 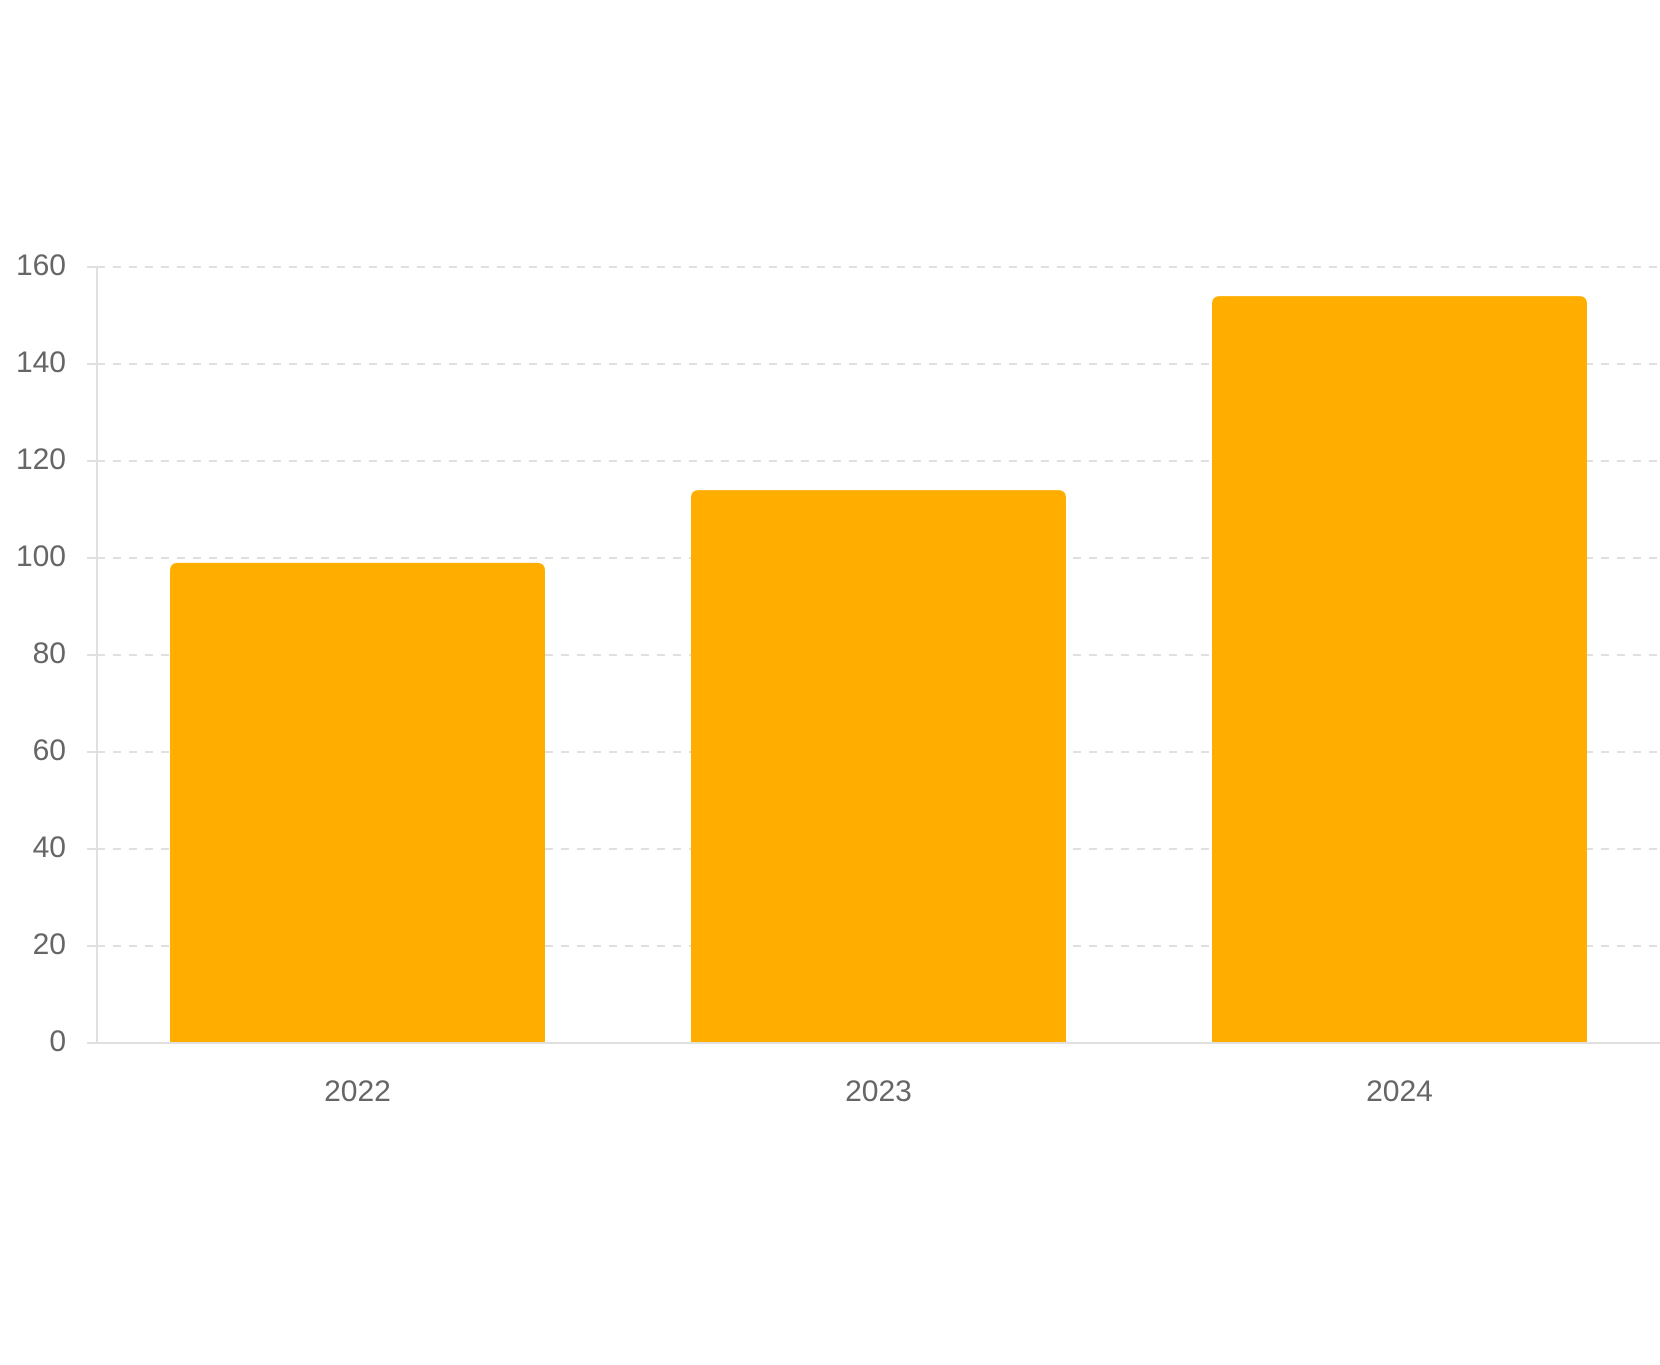 What do you see at coordinates (41, 362) in the screenshot?
I see `y-tick-label-140: 140` at bounding box center [41, 362].